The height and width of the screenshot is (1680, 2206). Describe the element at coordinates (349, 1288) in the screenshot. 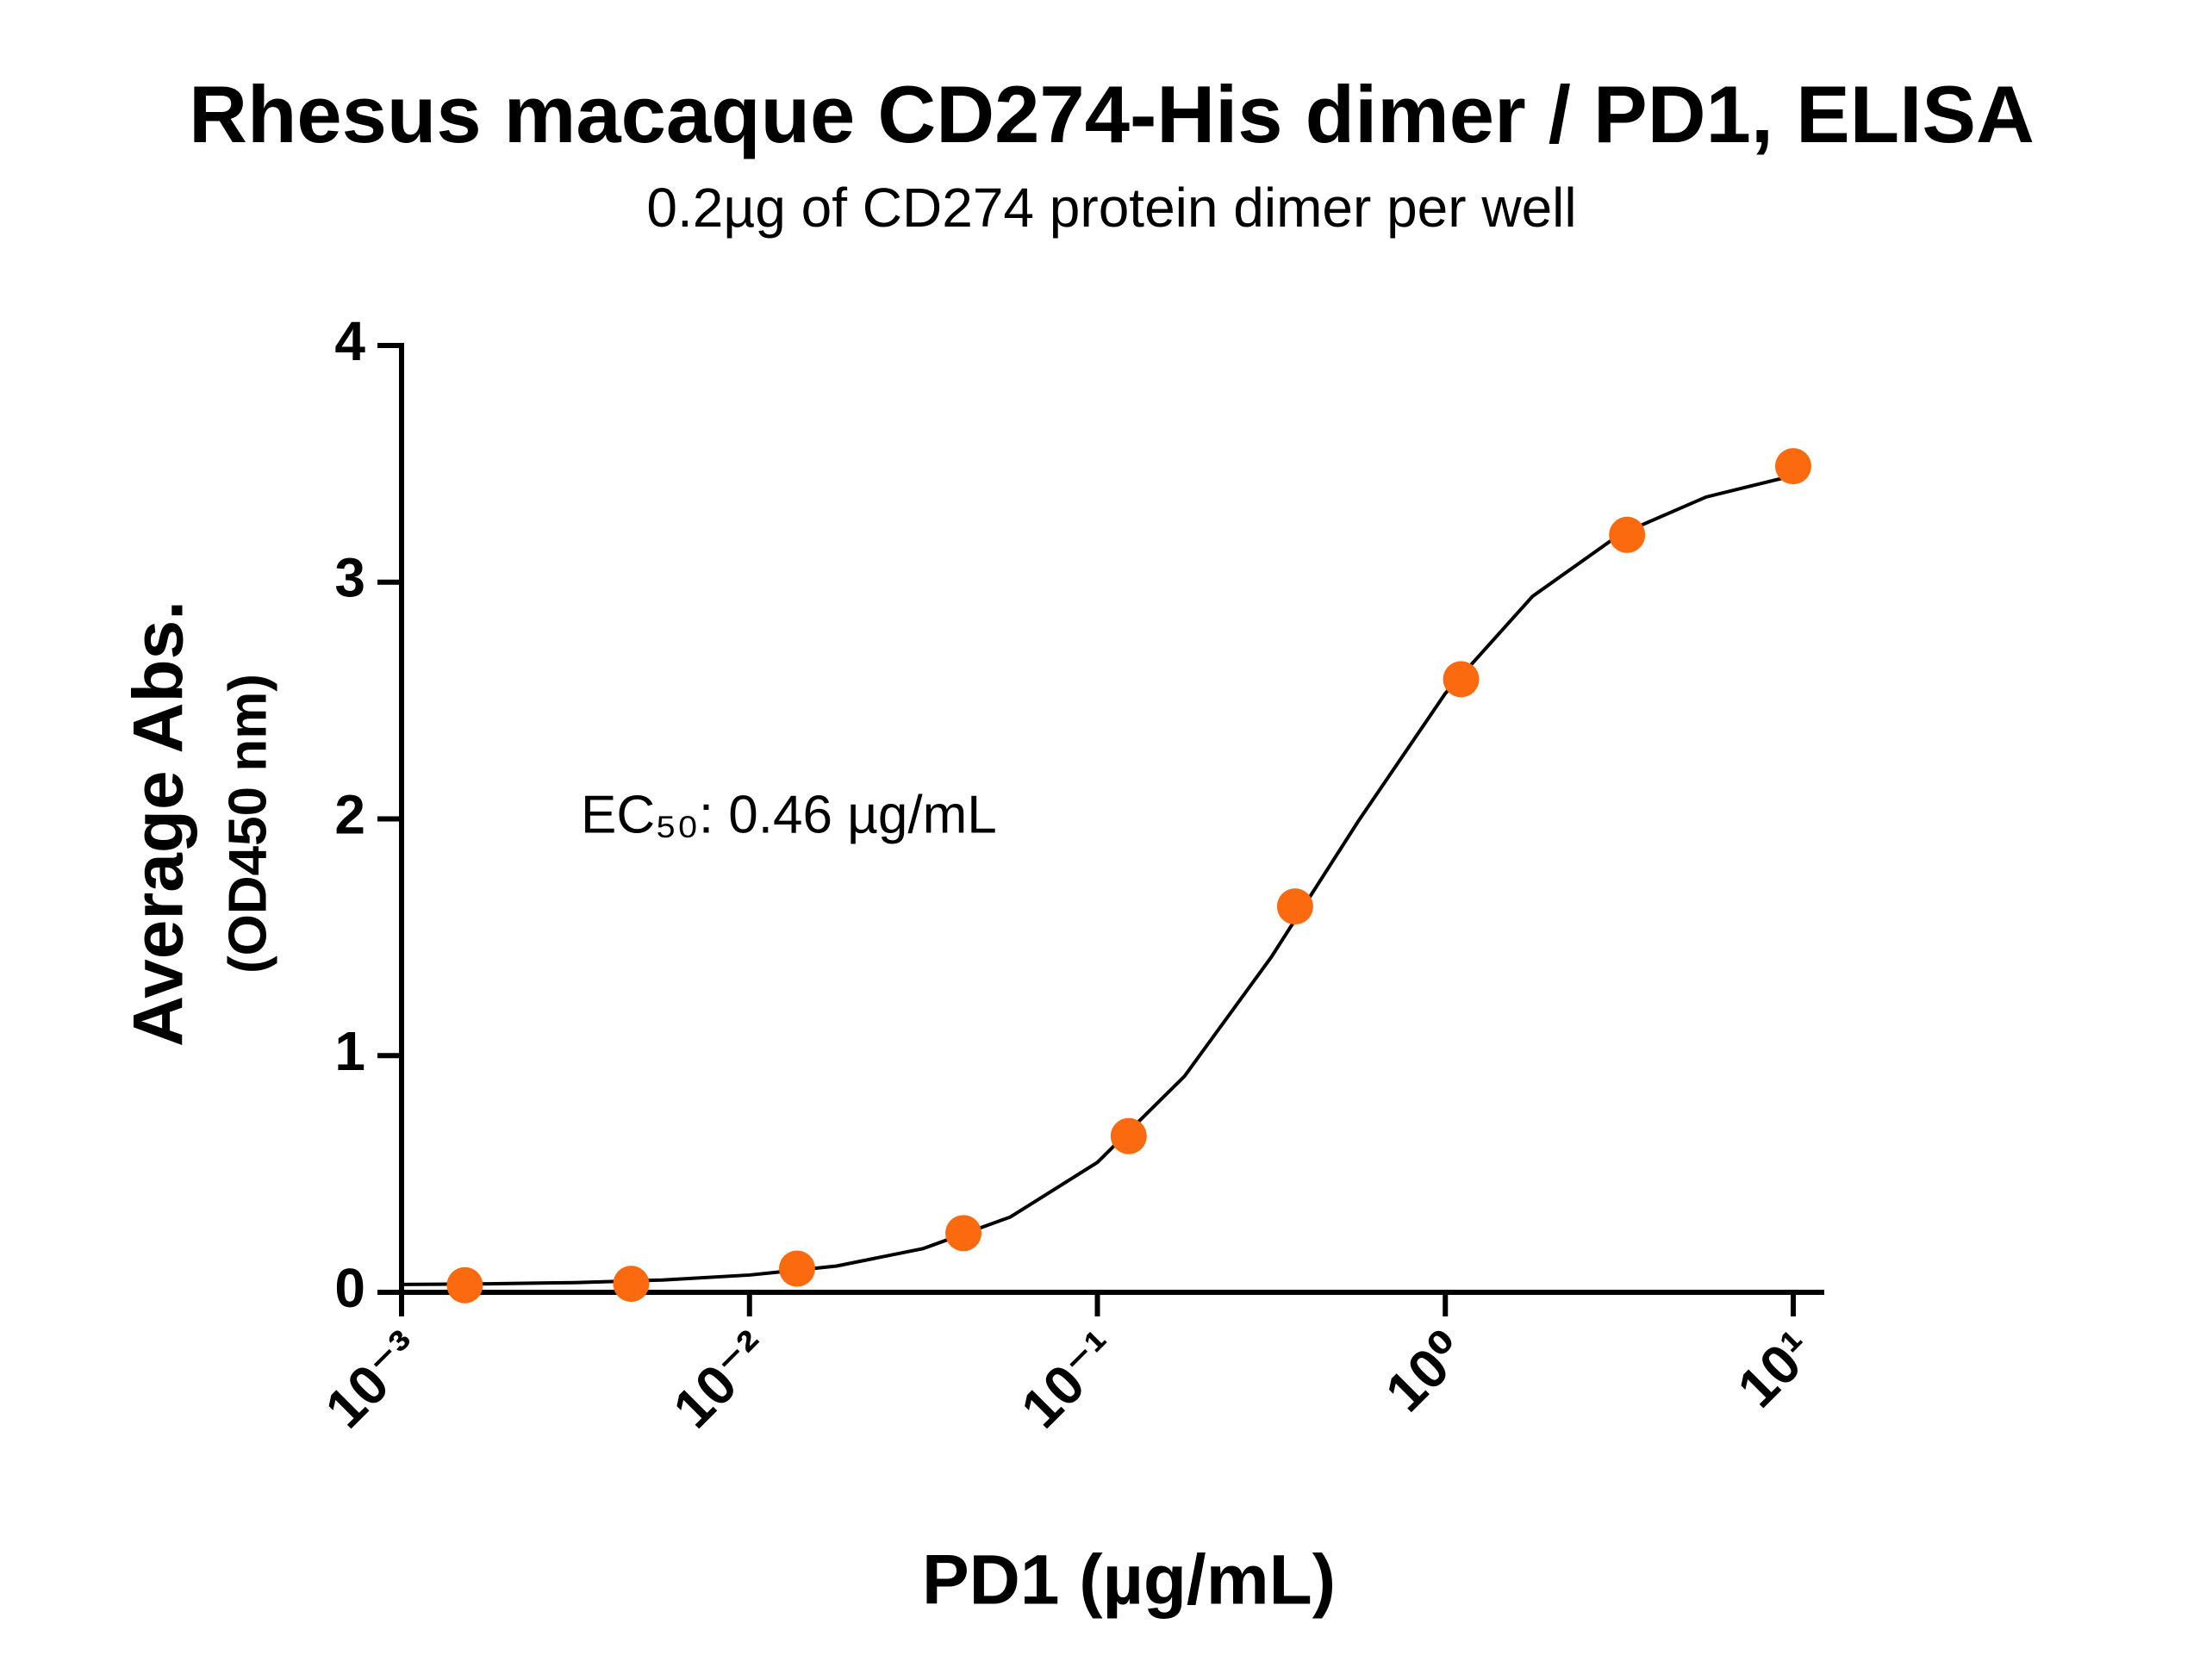

I see `y-tick-label: 0` at that location.